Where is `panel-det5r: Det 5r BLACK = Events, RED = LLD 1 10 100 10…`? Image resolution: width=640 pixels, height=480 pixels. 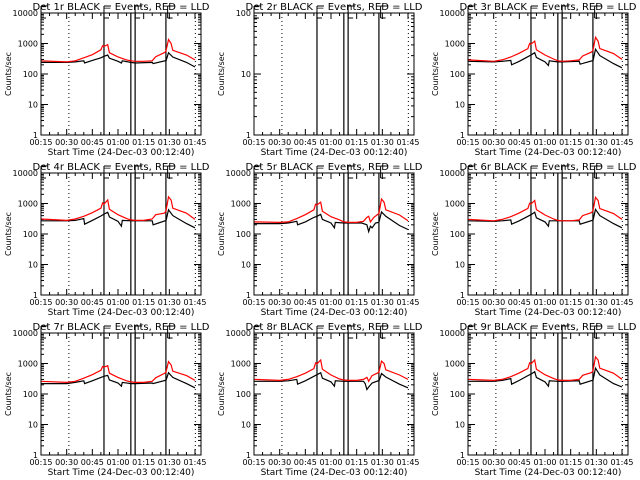 panel-det5r: Det 5r BLACK = Events, RED = LLD 1 10 100 10… is located at coordinates (320, 240).